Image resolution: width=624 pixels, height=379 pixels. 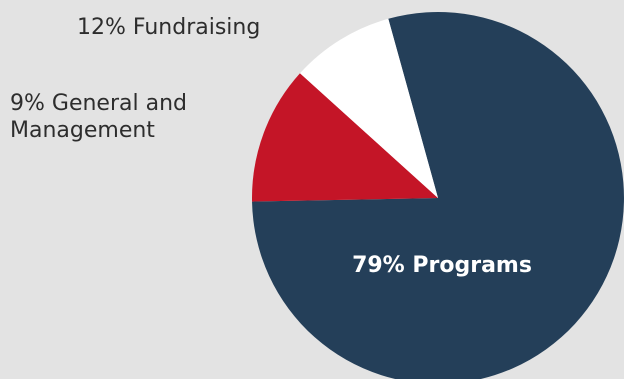 I want to click on pie-slice-general-management, so click(x=368, y=108).